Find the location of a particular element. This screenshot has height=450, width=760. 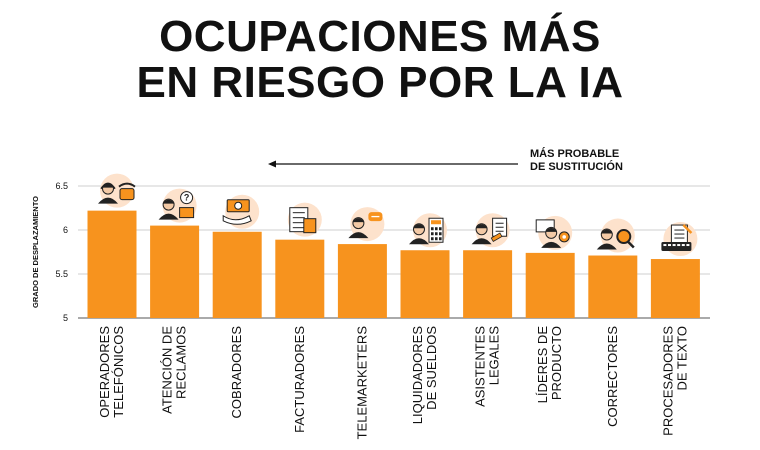

category-label-line: FACTURADORES is located at coordinates (299, 379).